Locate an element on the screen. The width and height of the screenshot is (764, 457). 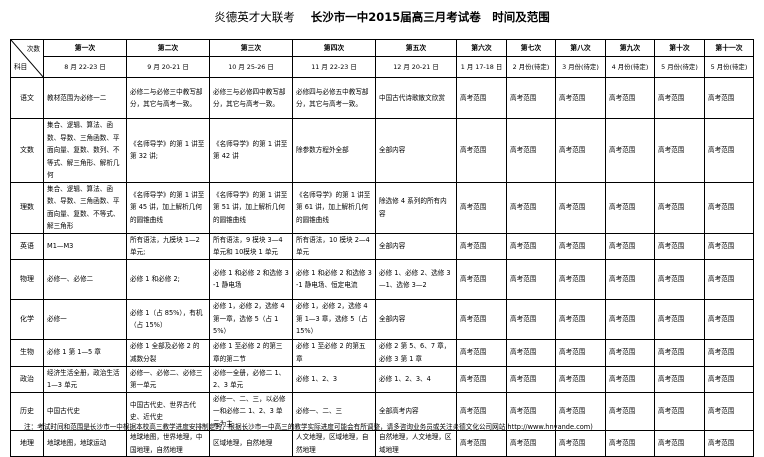
column-date-7: 2 月份(待定) is located at coordinates (531, 67).